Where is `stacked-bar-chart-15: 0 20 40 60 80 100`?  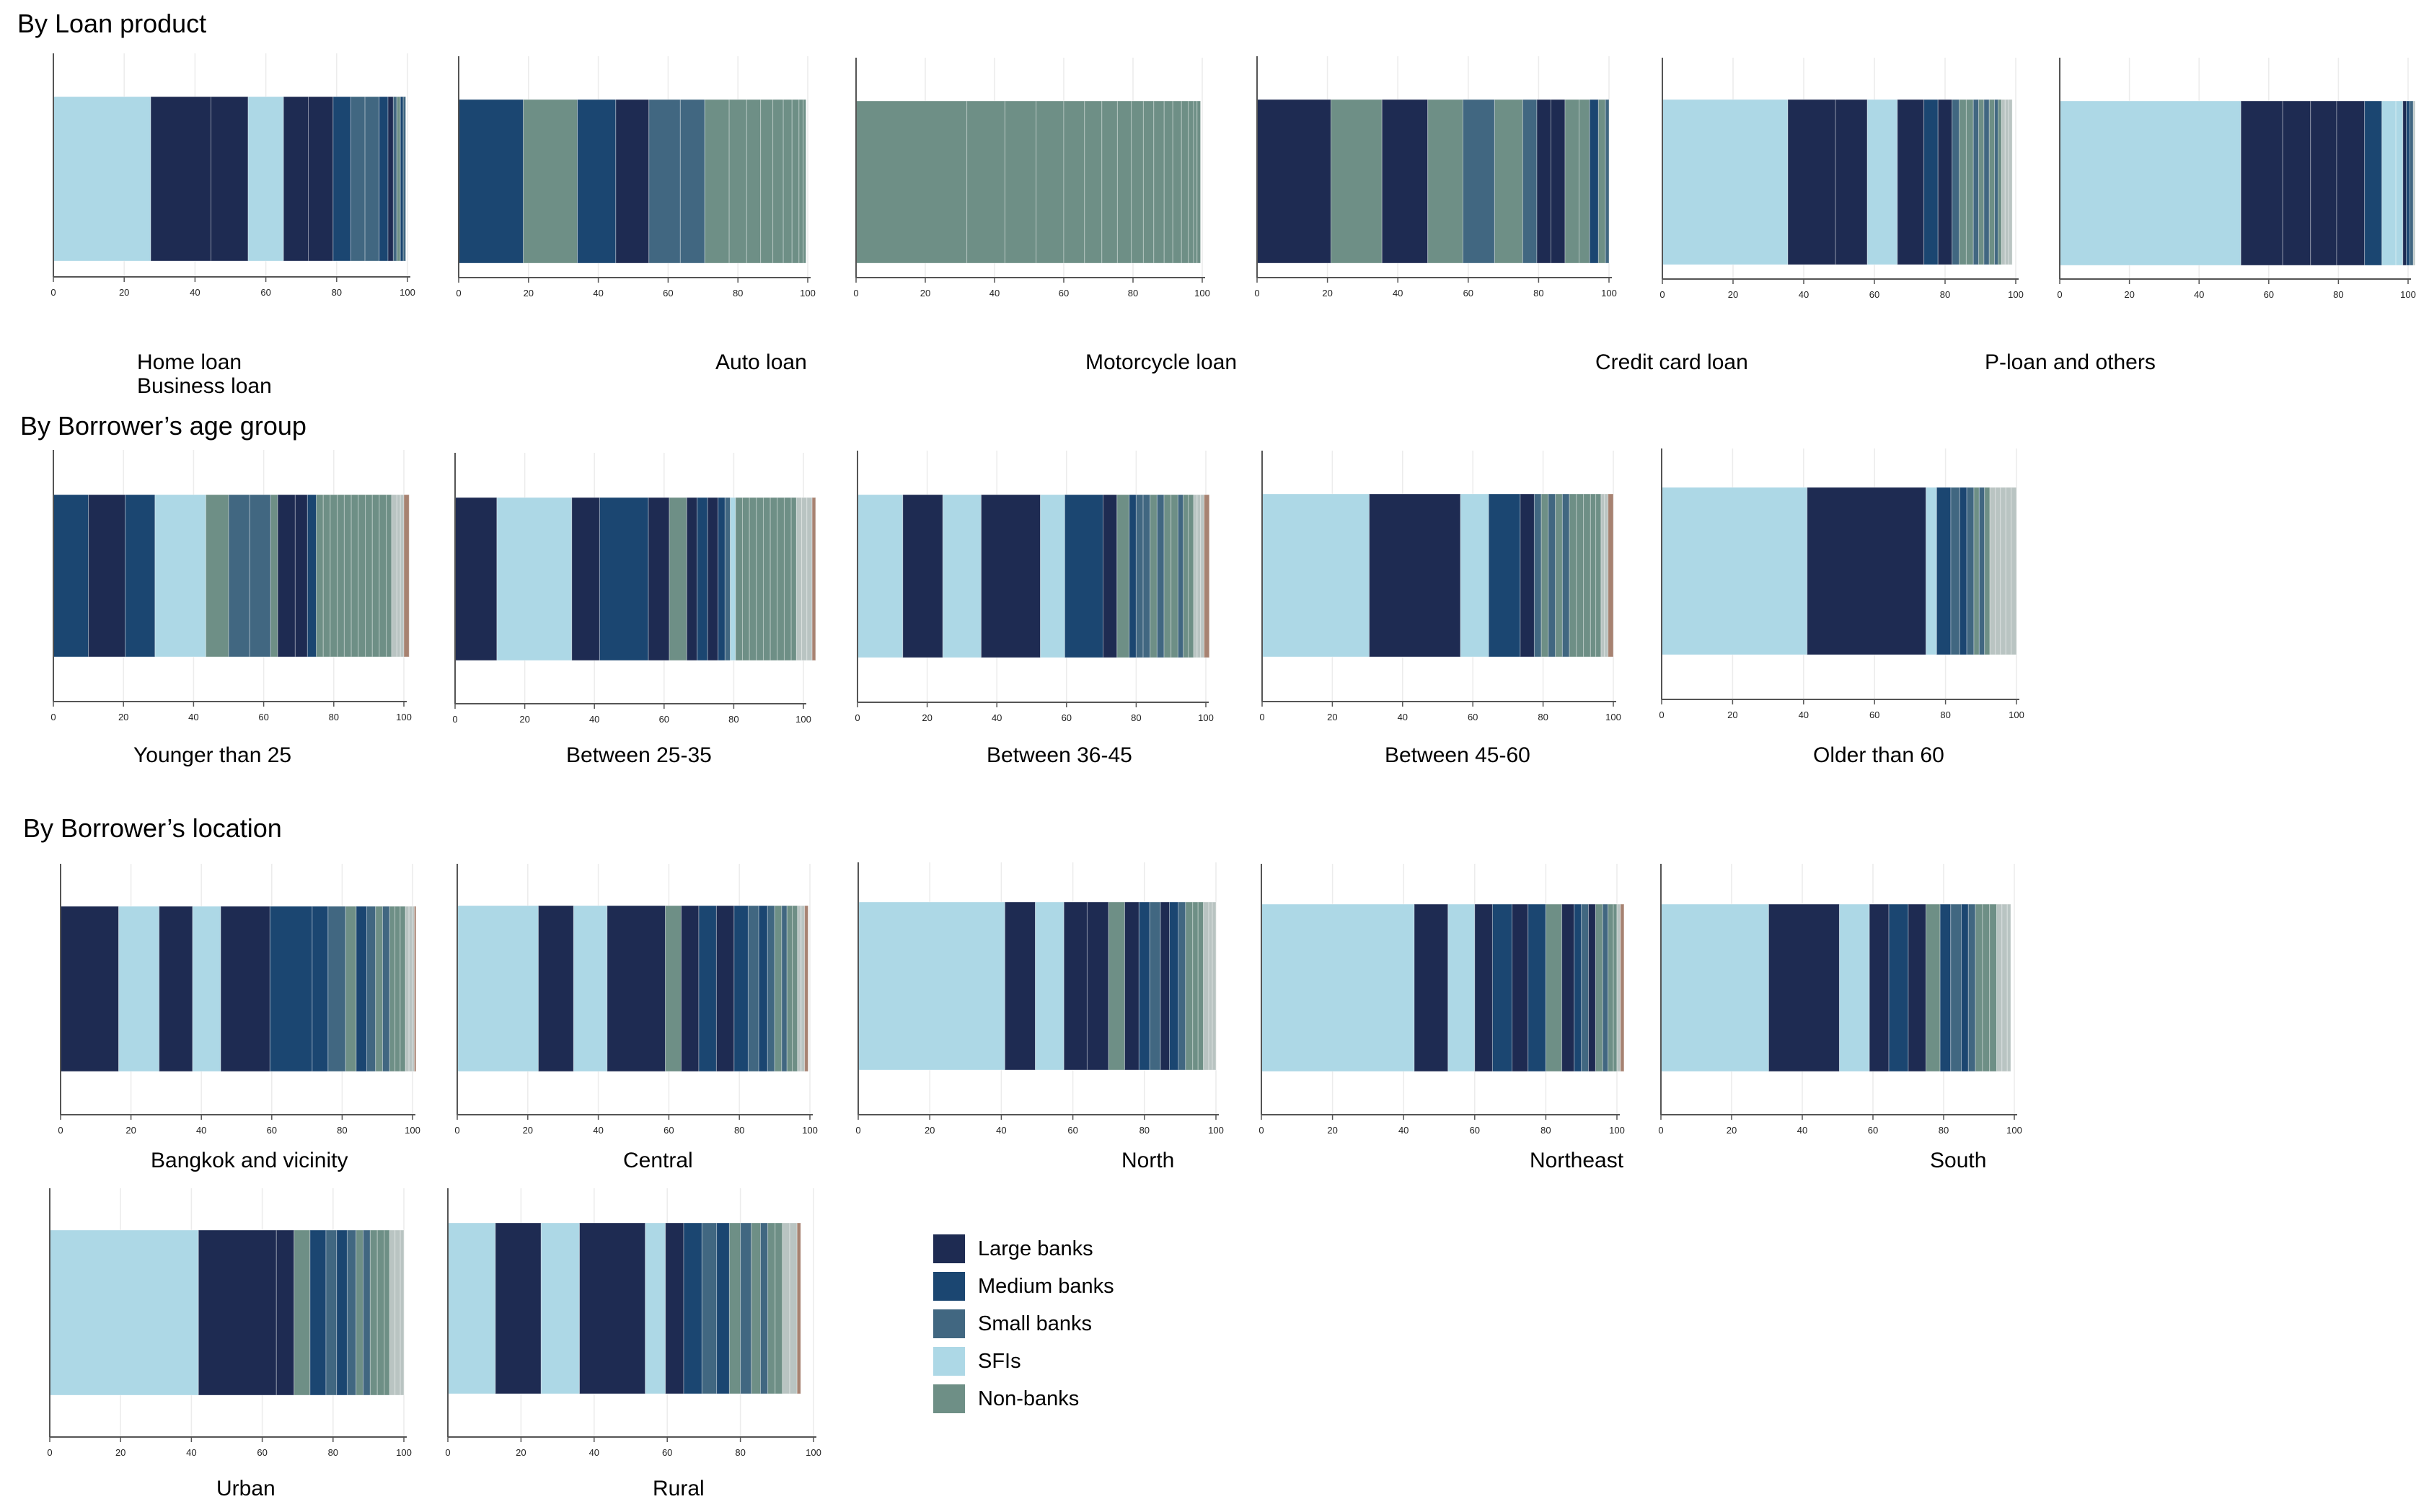 stacked-bar-chart-15: 0 20 40 60 80 100 is located at coordinates (1441, 1000).